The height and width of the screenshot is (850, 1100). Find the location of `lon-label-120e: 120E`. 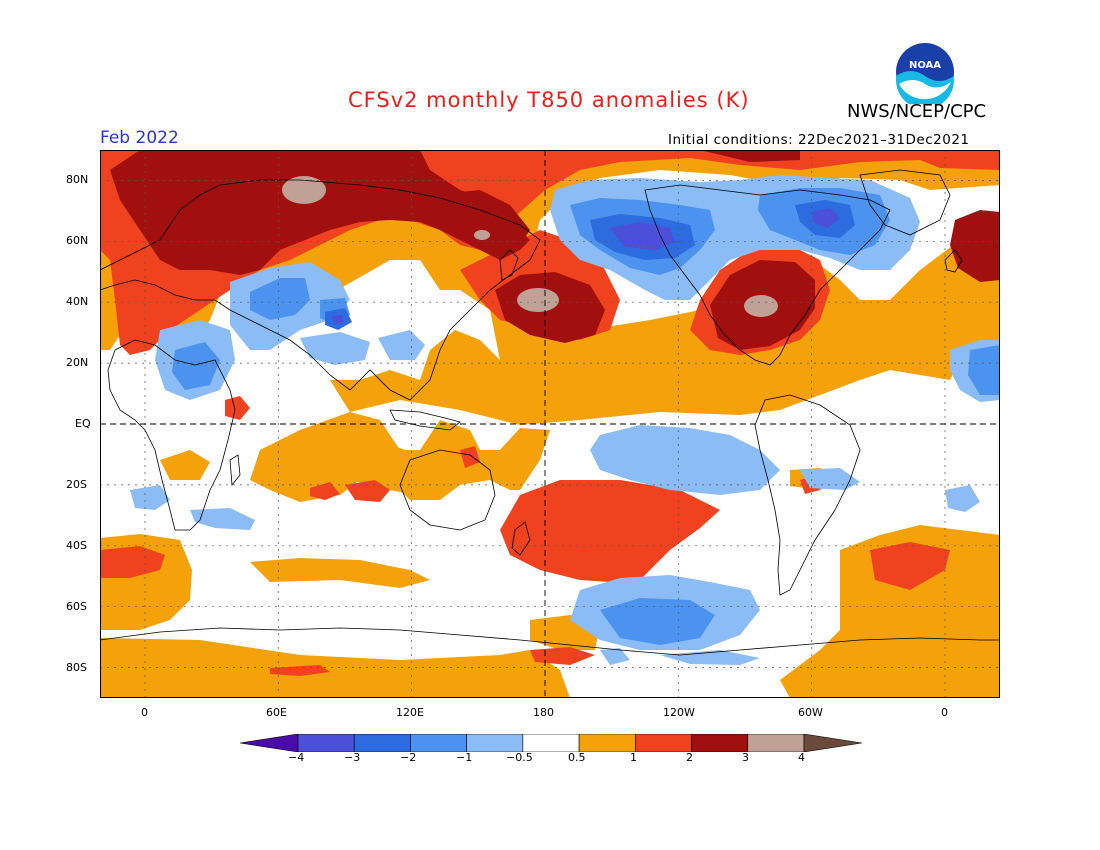

lon-label-120e: 120E is located at coordinates (410, 712).